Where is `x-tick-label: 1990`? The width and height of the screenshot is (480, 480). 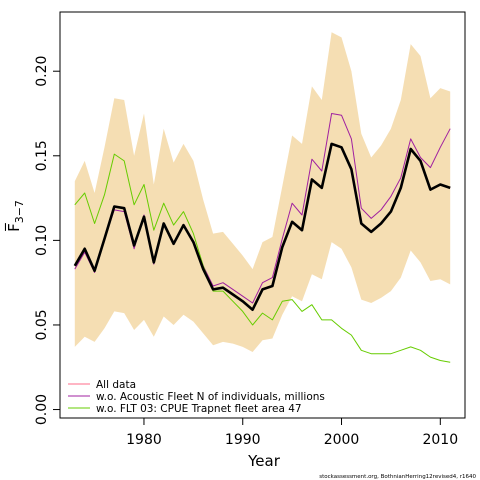
x-tick-label: 1990 is located at coordinates (243, 440).